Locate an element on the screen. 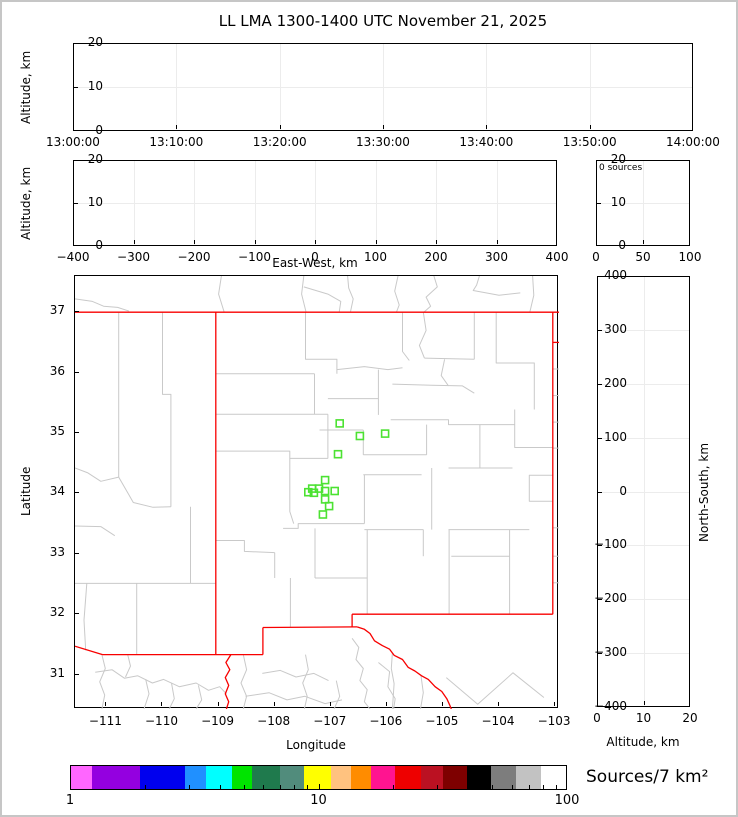 The height and width of the screenshot is (817, 738). tick-label: −109 is located at coordinates (218, 721).